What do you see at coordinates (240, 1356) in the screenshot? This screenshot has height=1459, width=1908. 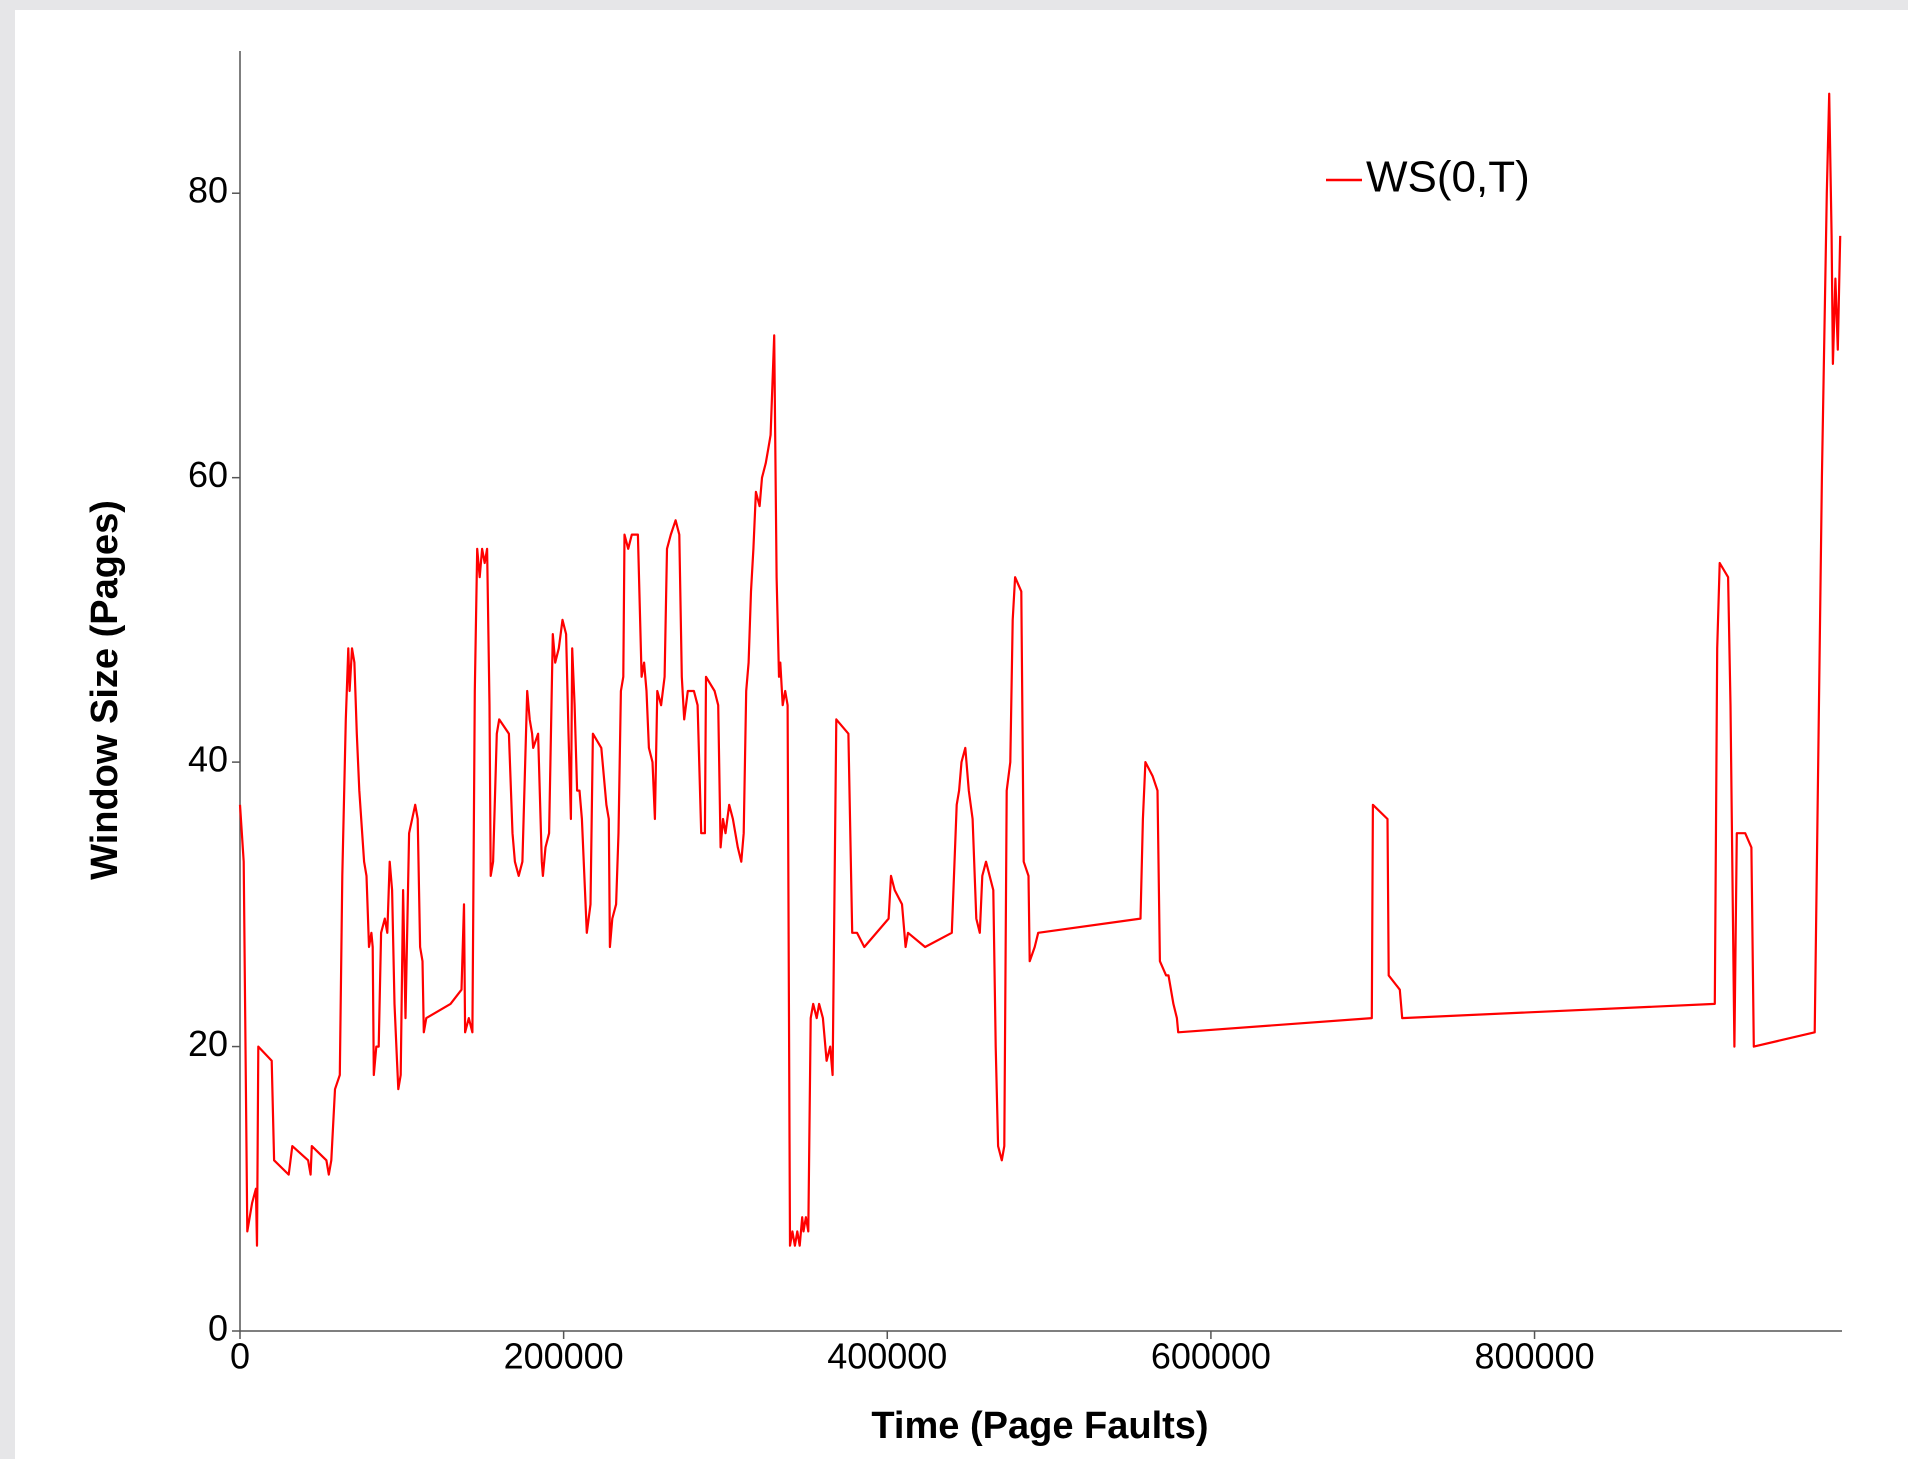 I see `x-tick-label: 0` at bounding box center [240, 1356].